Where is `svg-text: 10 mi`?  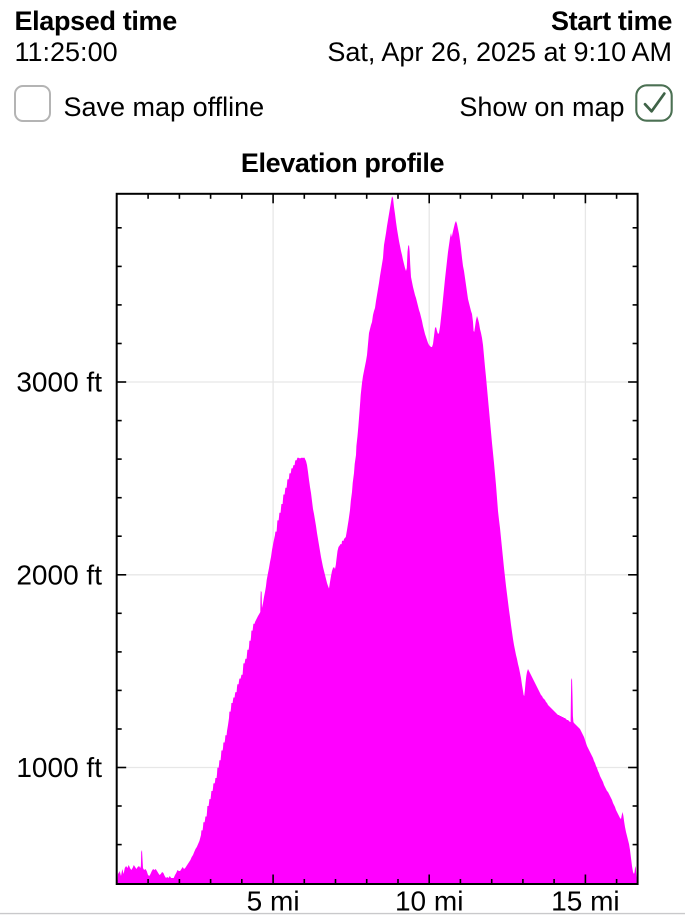
svg-text: 10 mi is located at coordinates (429, 901).